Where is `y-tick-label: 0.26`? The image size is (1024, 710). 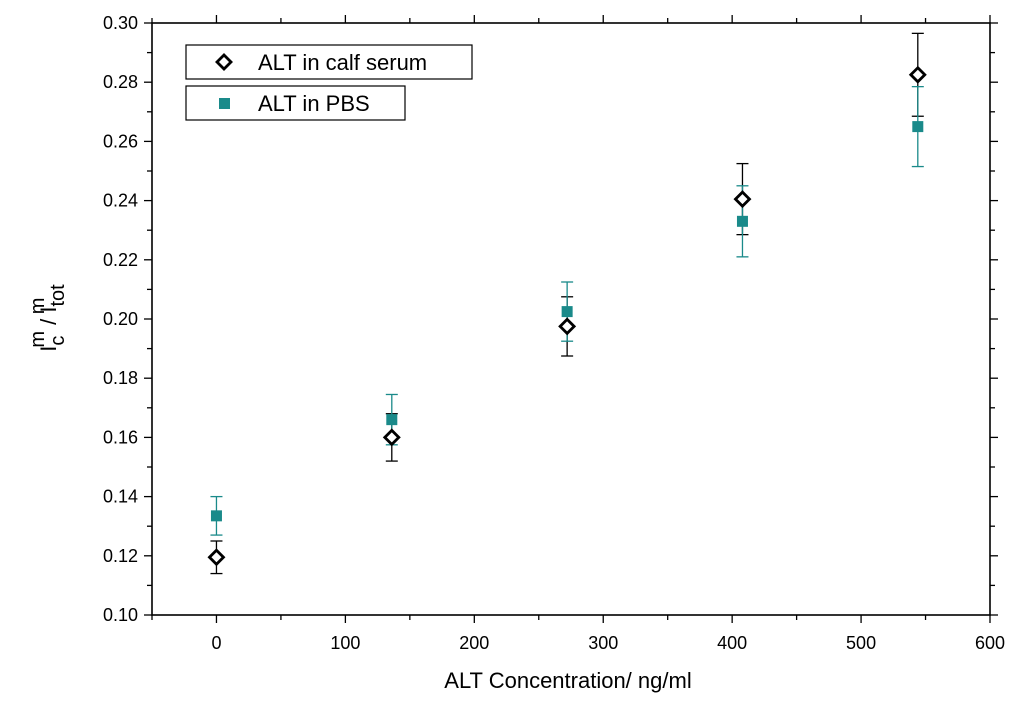
y-tick-label: 0.26 is located at coordinates (120, 141).